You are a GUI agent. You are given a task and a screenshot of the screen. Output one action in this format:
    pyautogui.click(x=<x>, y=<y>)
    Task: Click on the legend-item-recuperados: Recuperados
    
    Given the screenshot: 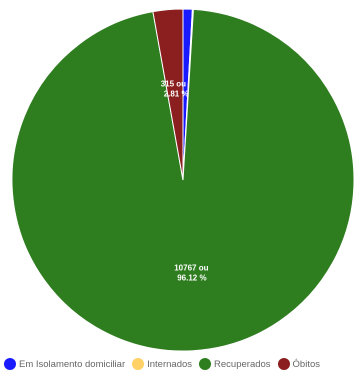 What is the action you would take?
    pyautogui.click(x=235, y=364)
    